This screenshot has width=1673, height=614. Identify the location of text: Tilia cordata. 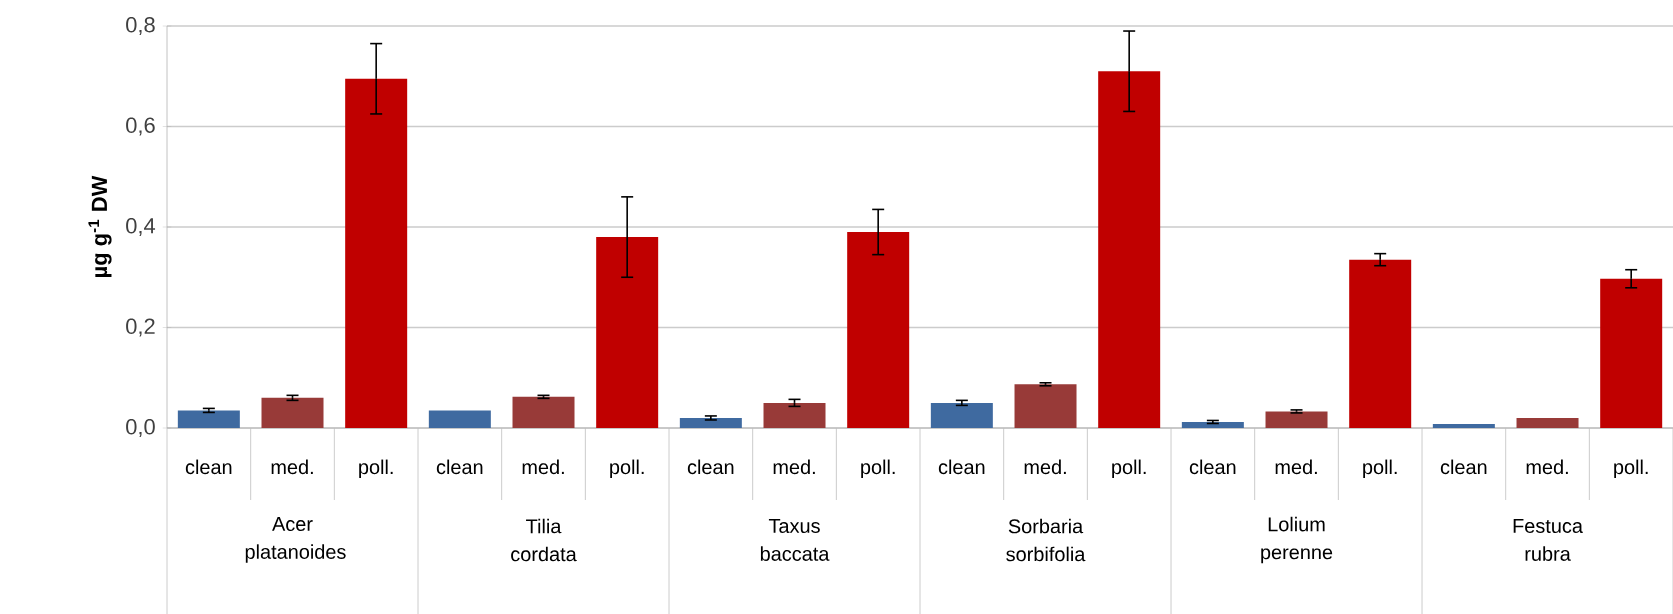
(544, 540).